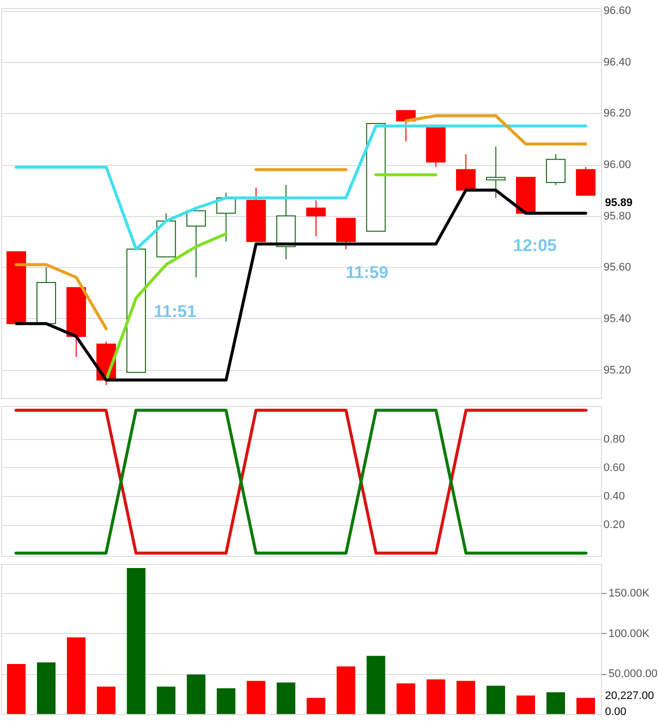 The height and width of the screenshot is (724, 658). What do you see at coordinates (629, 594) in the screenshot?
I see `y-tick-label: 150.00K` at bounding box center [629, 594].